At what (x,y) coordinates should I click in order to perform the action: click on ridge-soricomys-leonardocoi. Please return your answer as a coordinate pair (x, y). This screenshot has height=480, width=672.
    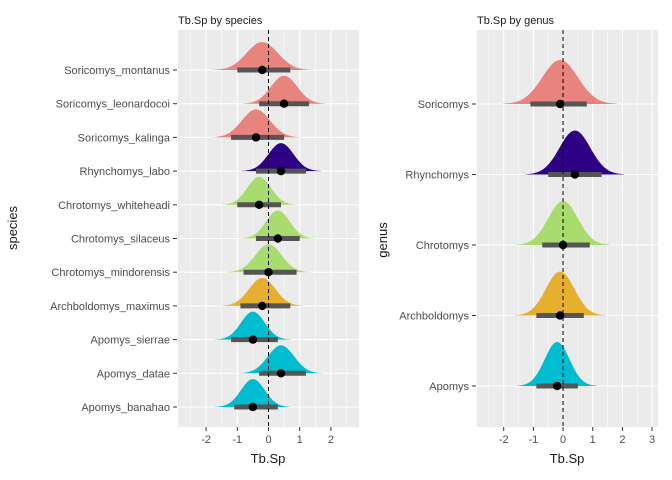
    Looking at the image, I should click on (284, 91).